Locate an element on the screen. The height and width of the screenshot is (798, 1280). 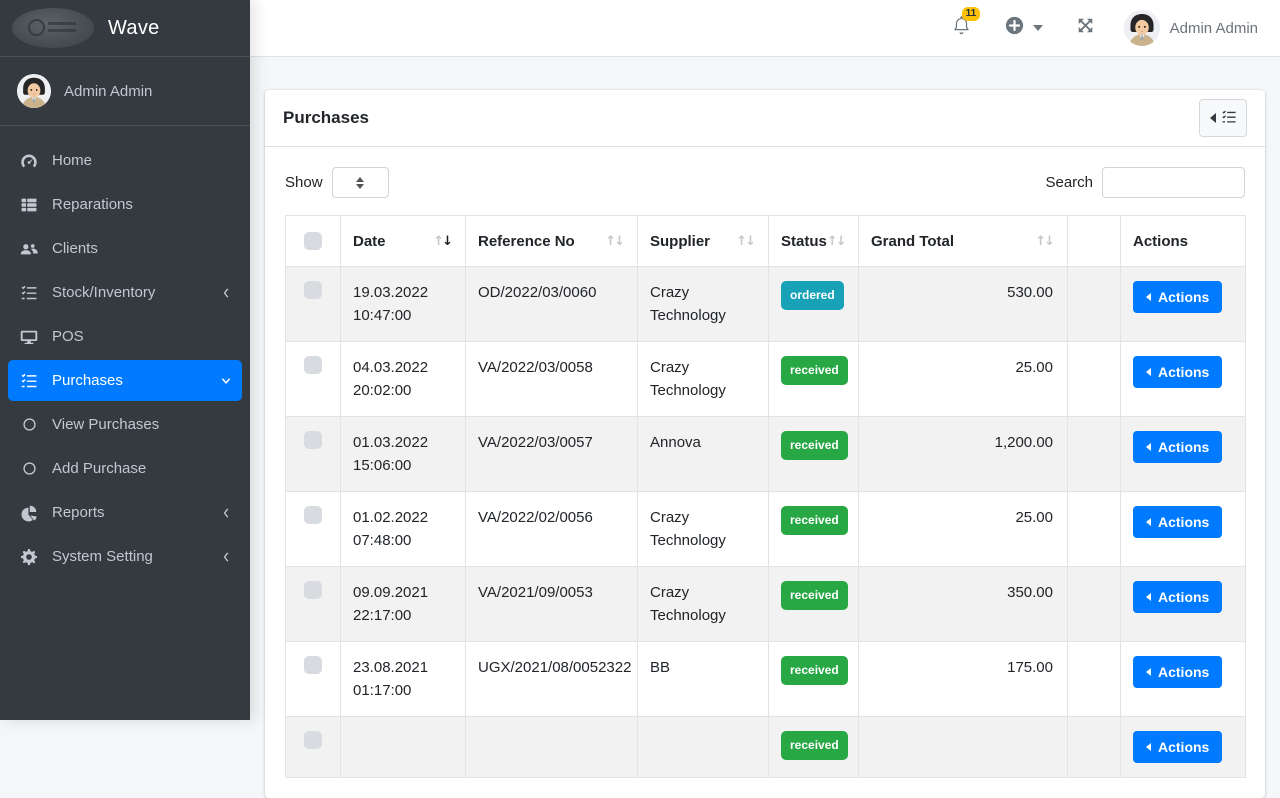
notifications-button: 11 is located at coordinates (966, 24).